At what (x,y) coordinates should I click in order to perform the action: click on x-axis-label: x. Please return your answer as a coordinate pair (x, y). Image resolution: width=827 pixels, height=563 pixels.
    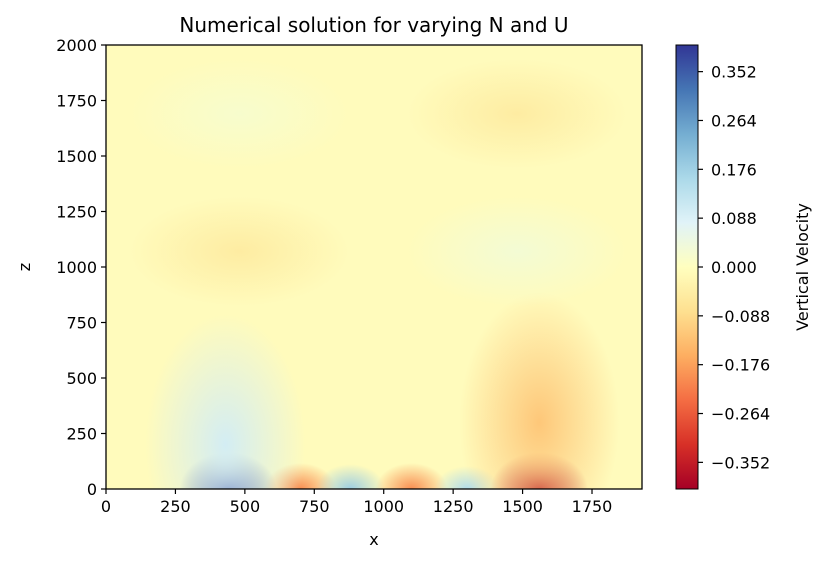
    Looking at the image, I should click on (373, 539).